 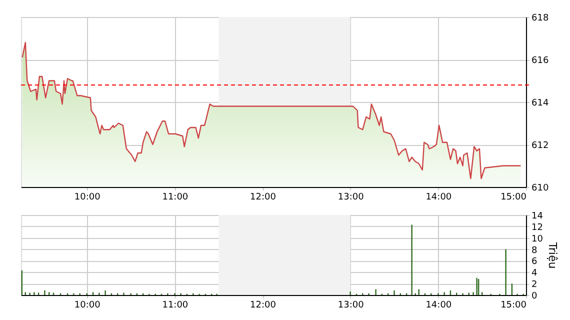 I want to click on y-tick-label: 610, so click(x=540, y=189).